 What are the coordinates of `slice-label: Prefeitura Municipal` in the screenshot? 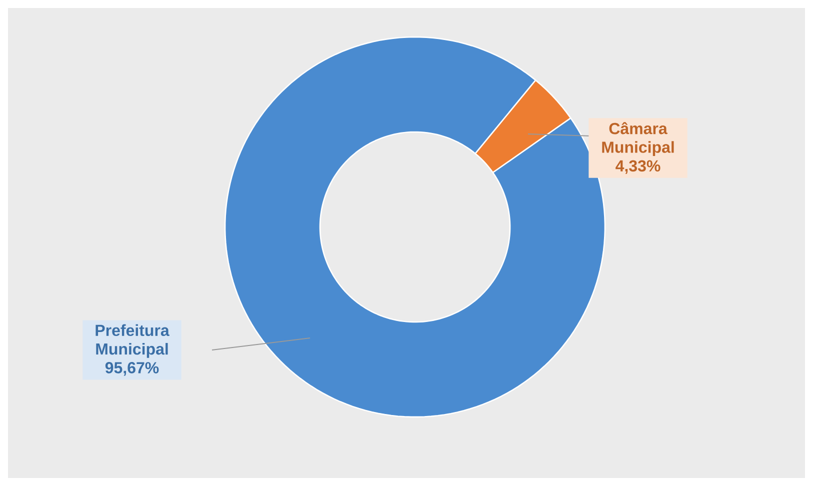 It's located at (133, 341).